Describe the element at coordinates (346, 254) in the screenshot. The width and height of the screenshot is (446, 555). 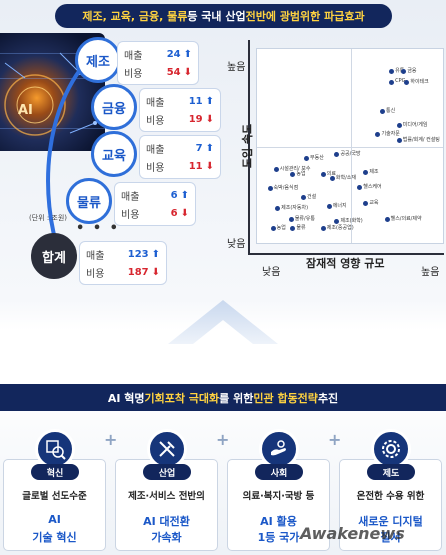
I see `x-axis-line` at that location.